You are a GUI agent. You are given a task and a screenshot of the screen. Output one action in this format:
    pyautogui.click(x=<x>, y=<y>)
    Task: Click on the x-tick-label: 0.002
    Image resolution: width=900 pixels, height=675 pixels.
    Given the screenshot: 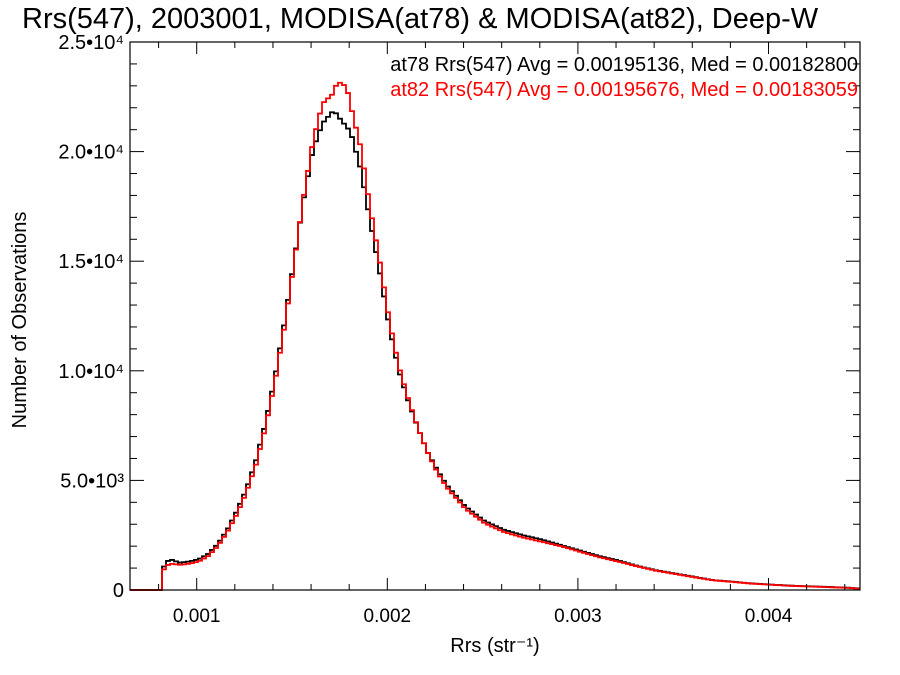 What is the action you would take?
    pyautogui.click(x=388, y=616)
    